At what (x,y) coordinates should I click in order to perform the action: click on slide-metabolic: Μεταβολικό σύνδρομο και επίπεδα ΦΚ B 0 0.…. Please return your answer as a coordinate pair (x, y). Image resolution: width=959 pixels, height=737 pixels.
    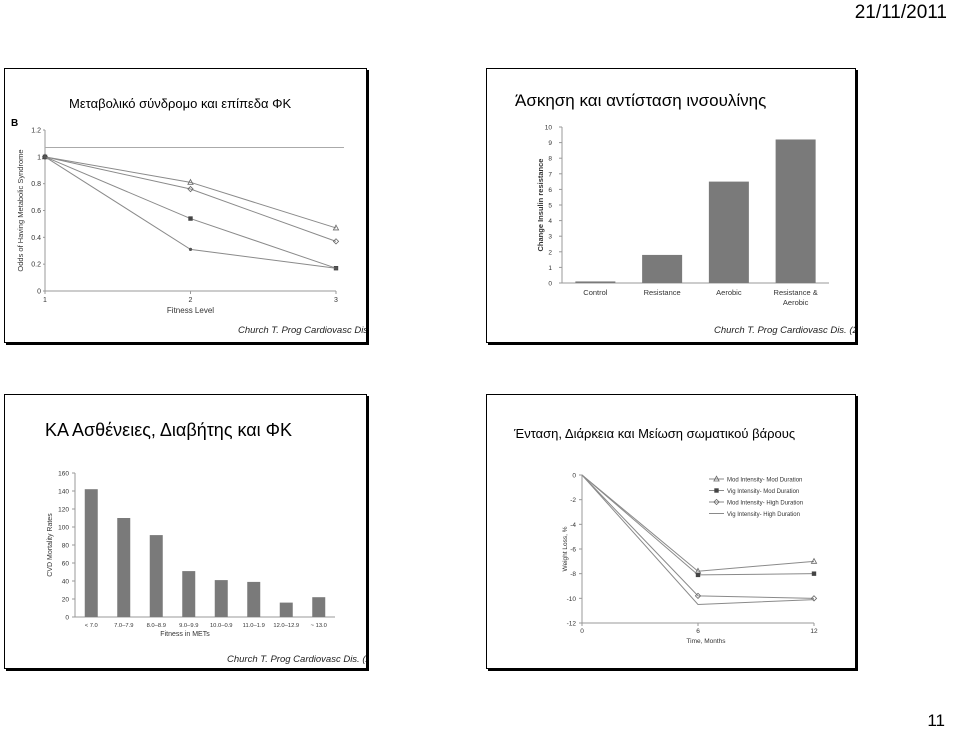
    Looking at the image, I should click on (185, 205).